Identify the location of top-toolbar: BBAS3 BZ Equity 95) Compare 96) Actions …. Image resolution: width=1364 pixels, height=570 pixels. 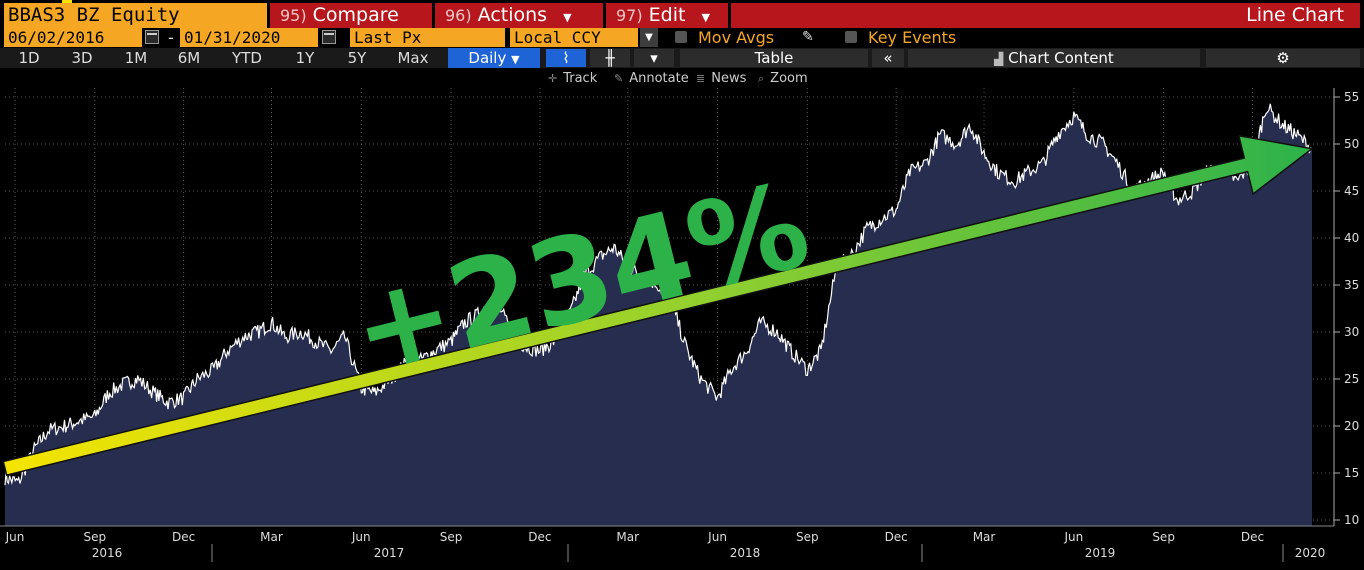
(682, 14).